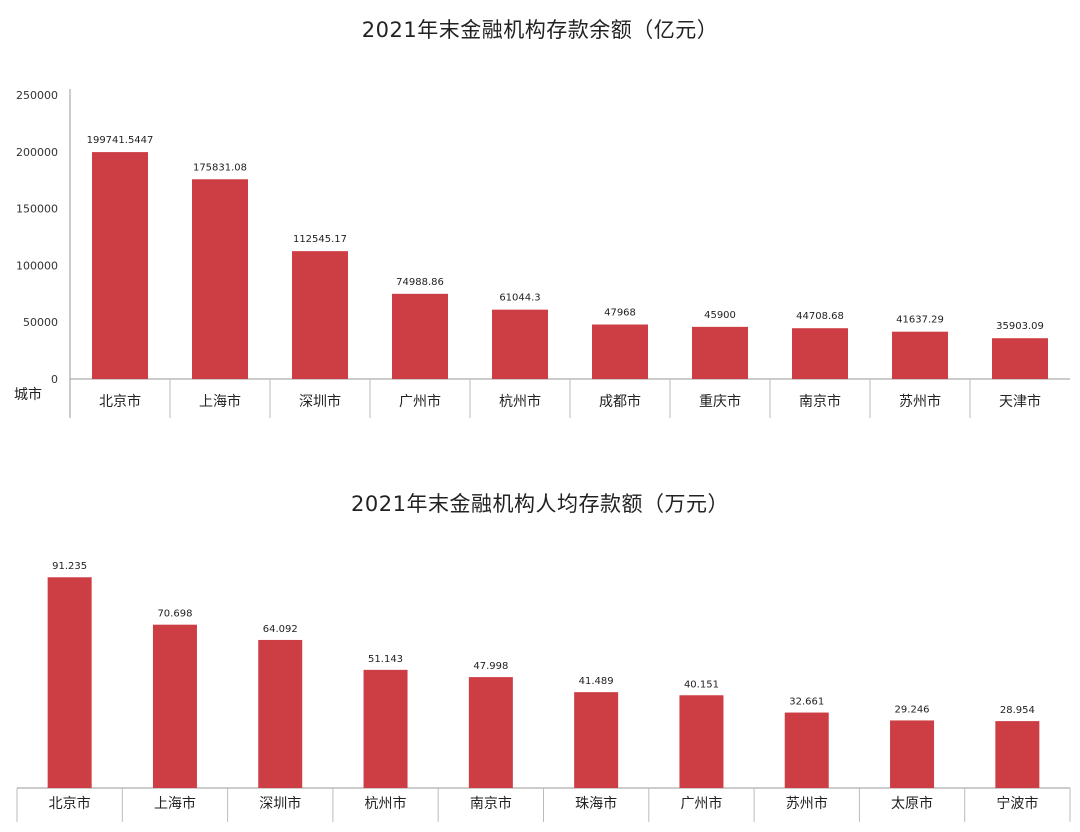  What do you see at coordinates (912, 803) in the screenshot?
I see `category-label: 太原市` at bounding box center [912, 803].